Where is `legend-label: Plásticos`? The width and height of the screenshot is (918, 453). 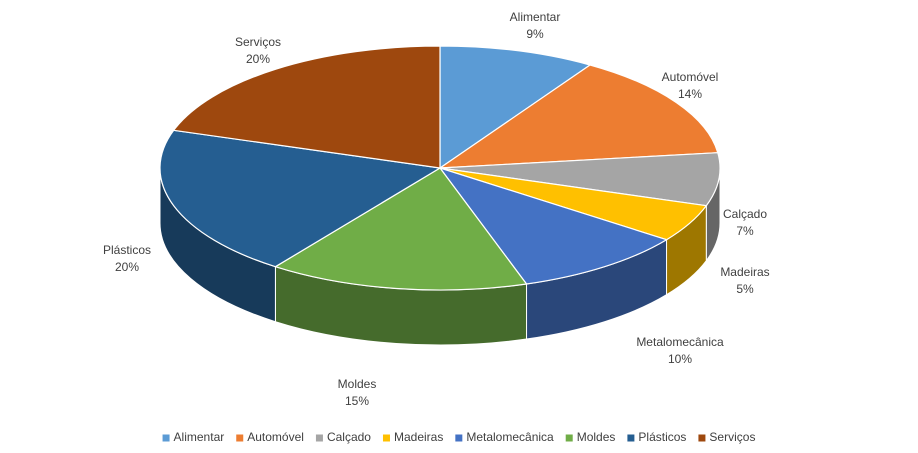 legend-label: Plásticos is located at coordinates (662, 437).